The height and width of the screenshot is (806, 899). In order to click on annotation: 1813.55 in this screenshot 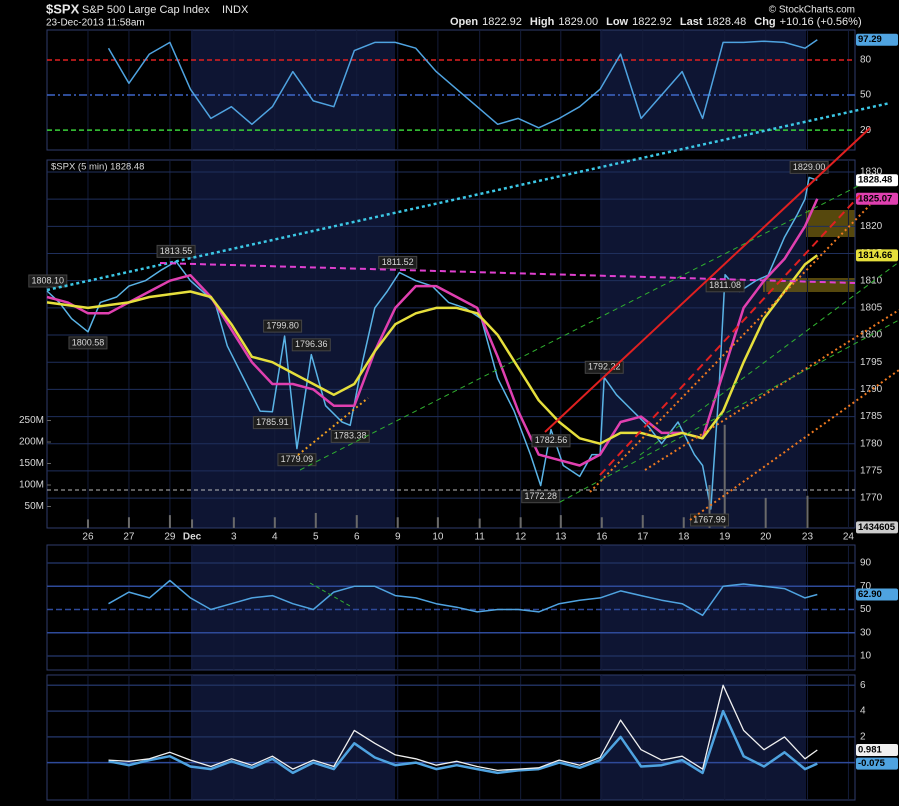, I will do `click(176, 251)`.